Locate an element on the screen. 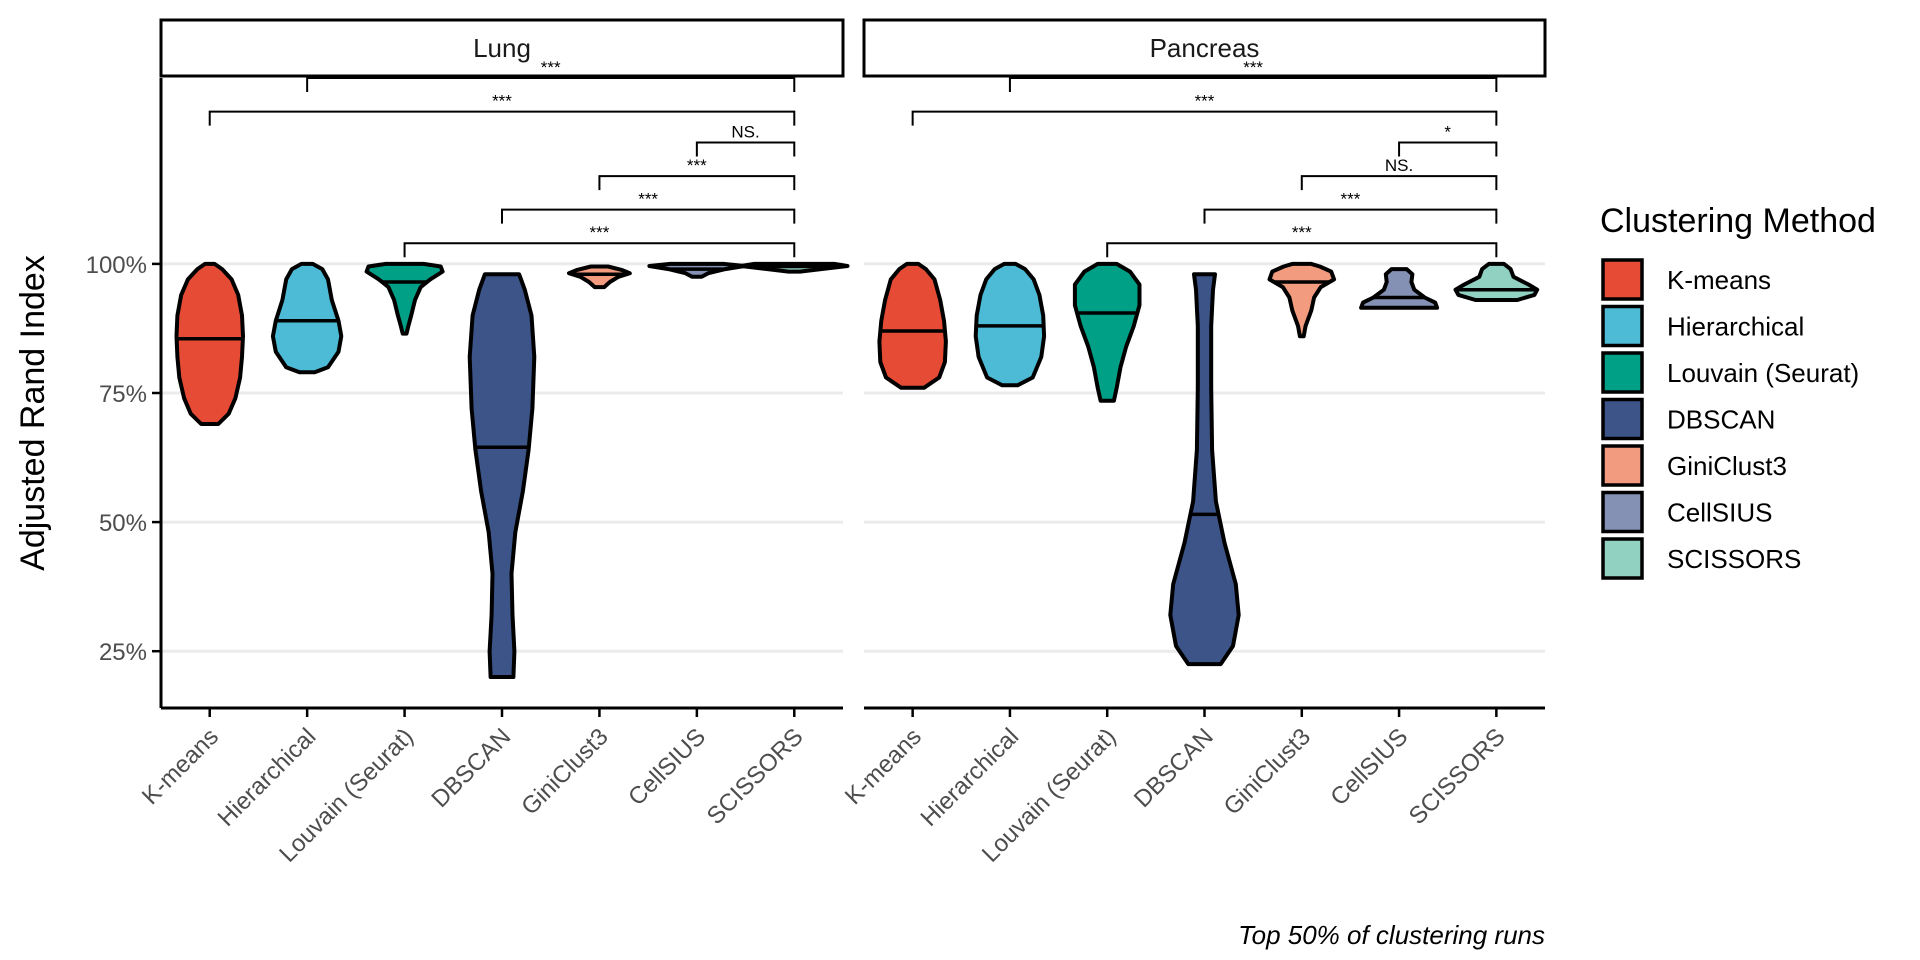 Image resolution: width=1920 pixels, height=960 pixels. legend-item-scissors: SCISSORS is located at coordinates (1701, 558).